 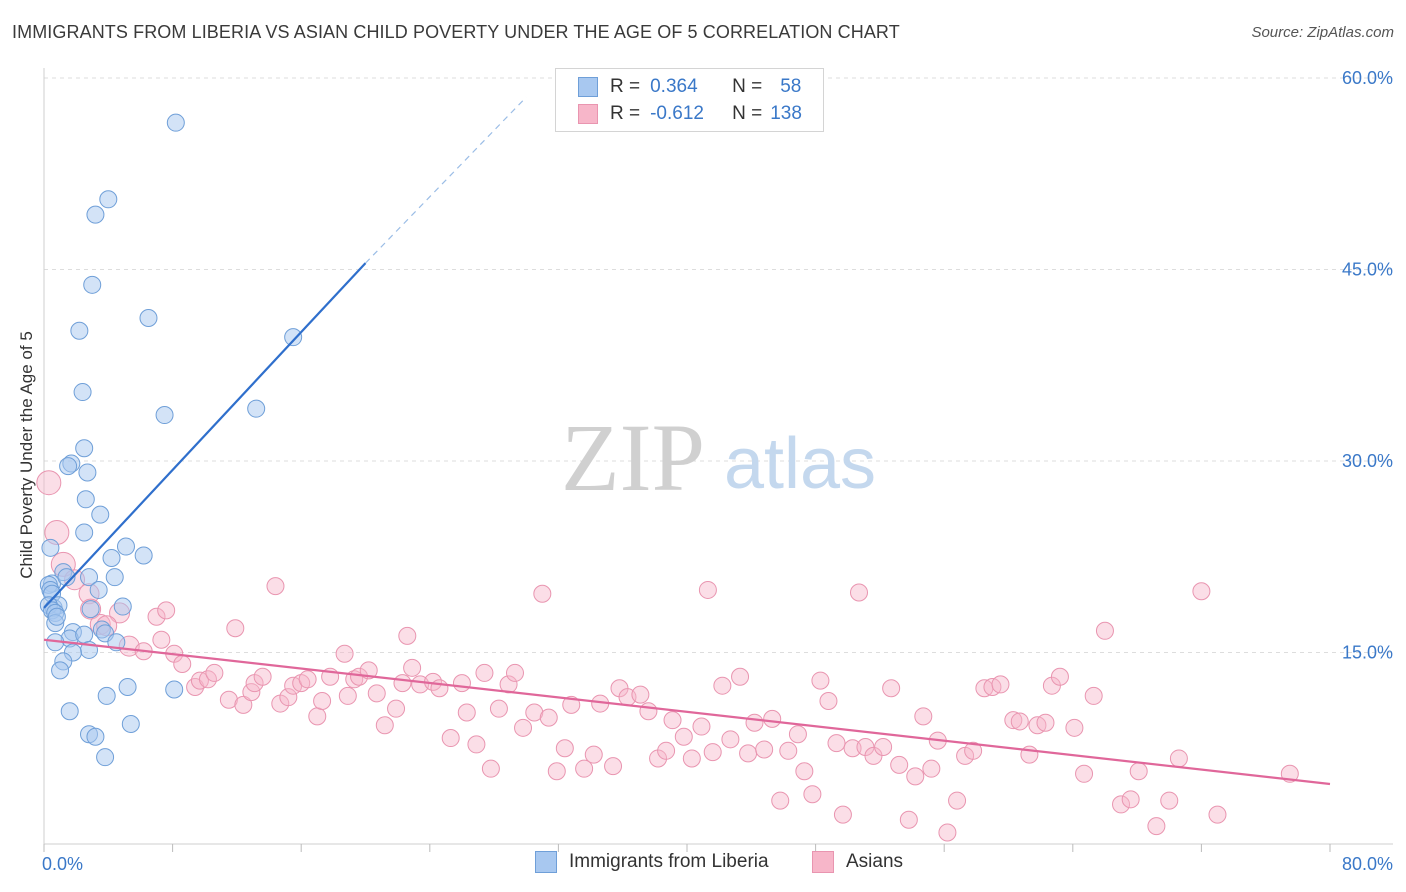 I want to click on legend-row-asians: R = -0.612 N = 138, so click(x=690, y=114).